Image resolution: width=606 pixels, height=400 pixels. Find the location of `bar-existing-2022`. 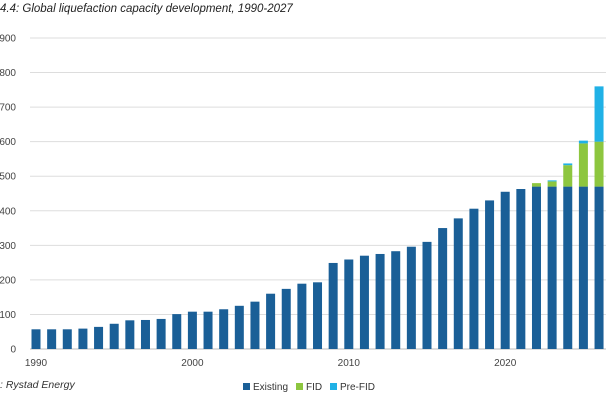

bar-existing-2022 is located at coordinates (536, 267).